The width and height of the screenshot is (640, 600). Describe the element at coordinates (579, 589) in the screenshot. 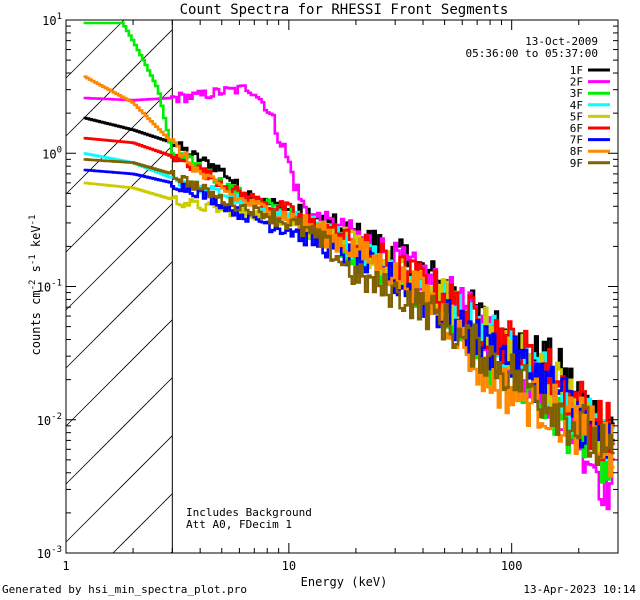

I see `generated-date: 13-Apr-2023 10:14` at that location.